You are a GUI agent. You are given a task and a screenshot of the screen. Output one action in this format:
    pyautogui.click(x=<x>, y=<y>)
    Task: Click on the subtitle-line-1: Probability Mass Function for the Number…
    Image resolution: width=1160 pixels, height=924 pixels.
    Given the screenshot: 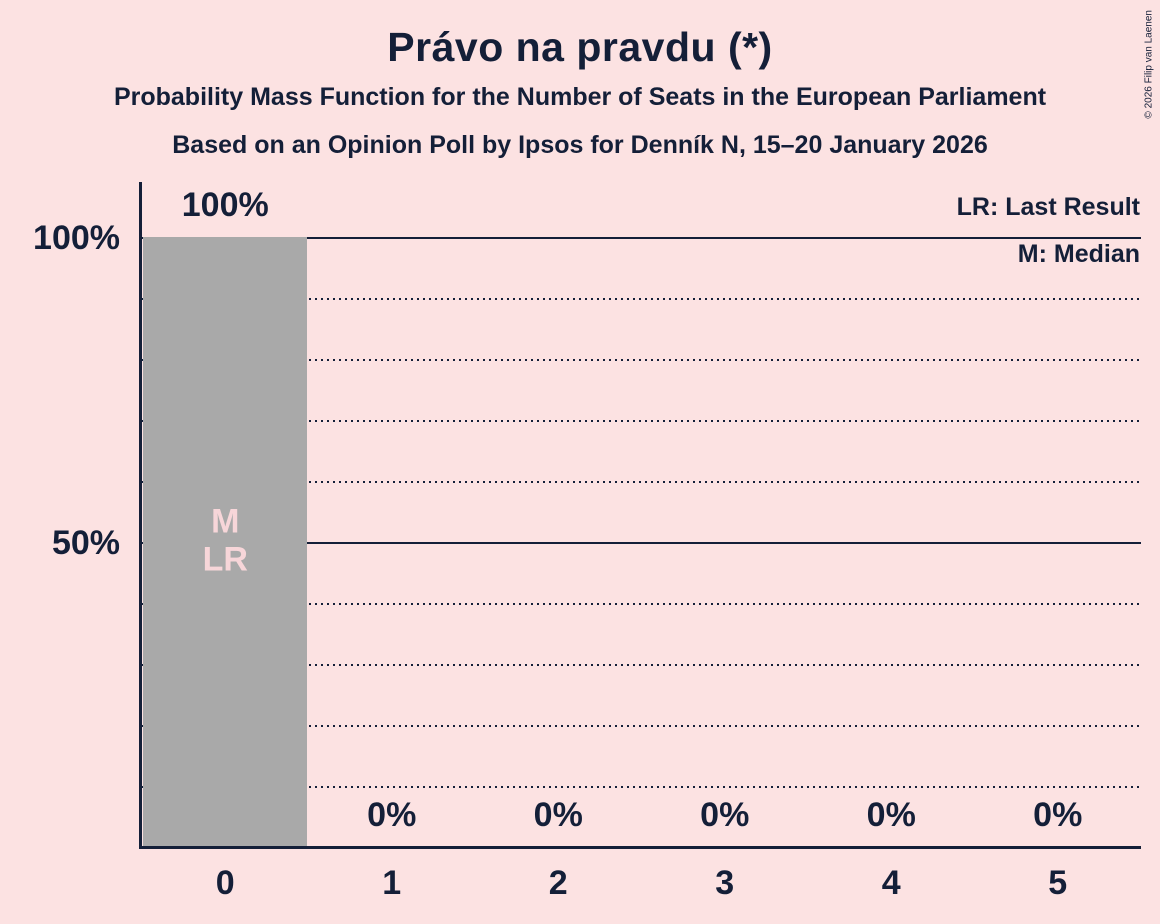 What is the action you would take?
    pyautogui.click(x=580, y=97)
    